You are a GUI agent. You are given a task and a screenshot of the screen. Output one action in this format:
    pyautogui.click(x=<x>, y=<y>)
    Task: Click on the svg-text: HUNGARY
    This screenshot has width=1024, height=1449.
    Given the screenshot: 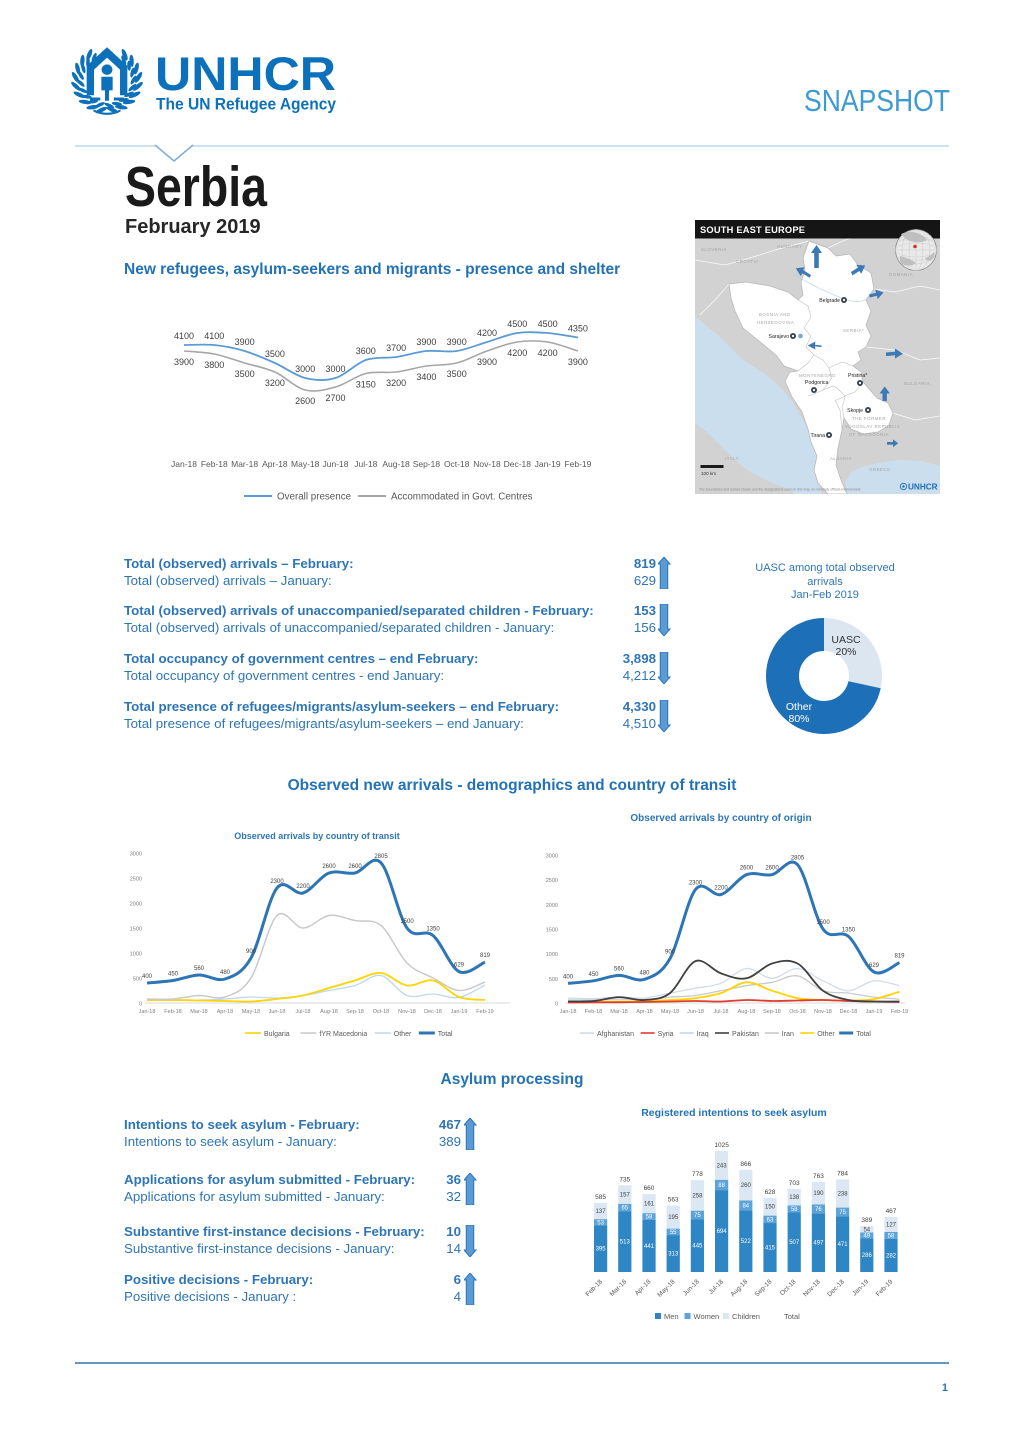 What is the action you would take?
    pyautogui.click(x=789, y=246)
    